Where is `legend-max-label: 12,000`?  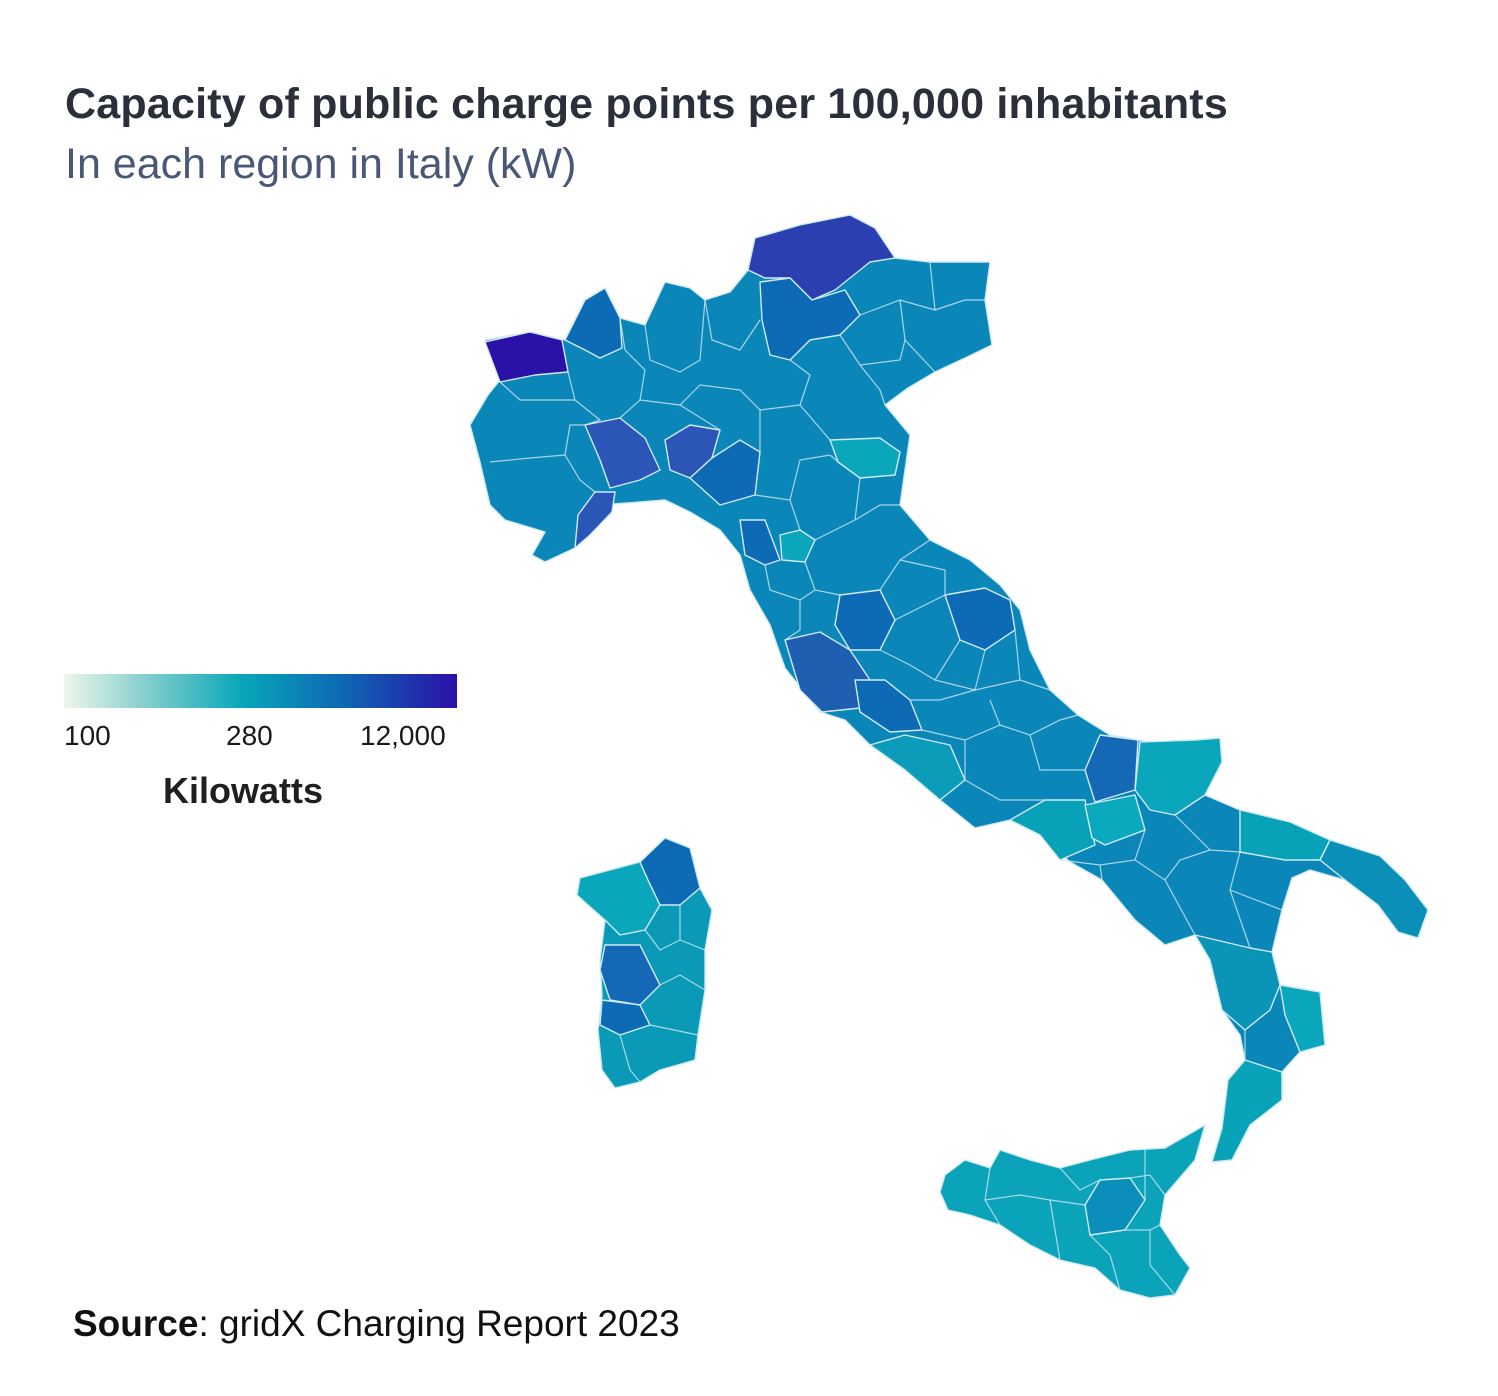 legend-max-label: 12,000 is located at coordinates (403, 735).